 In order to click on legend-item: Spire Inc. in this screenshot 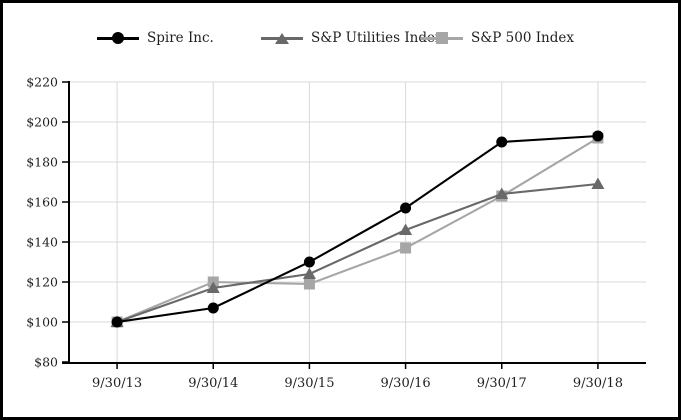, I will do `click(179, 38)`.